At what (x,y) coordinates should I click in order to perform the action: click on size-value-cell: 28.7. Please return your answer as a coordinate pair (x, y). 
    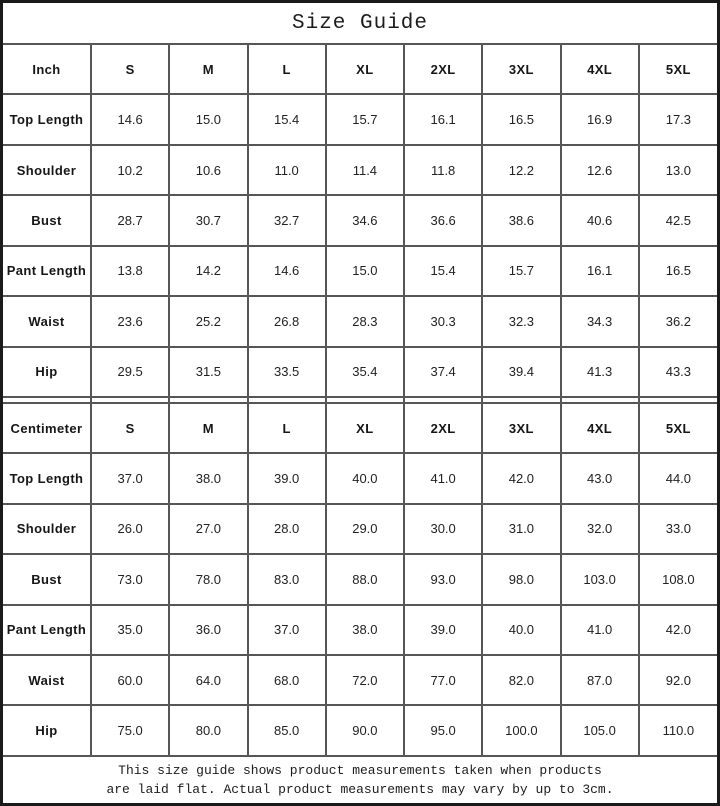
    Looking at the image, I should click on (130, 220).